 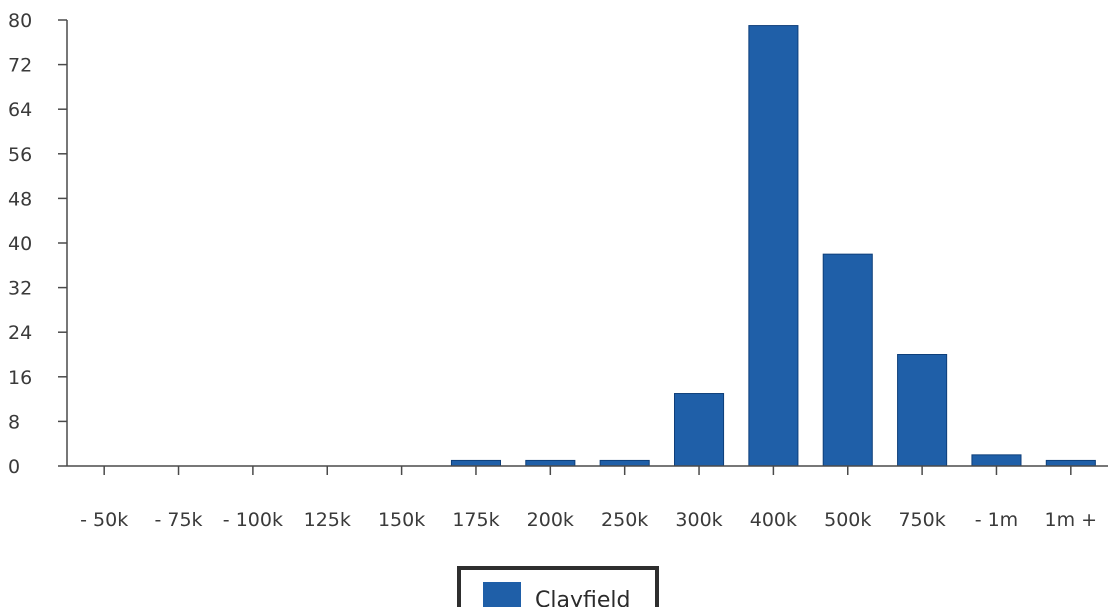 I want to click on x-tick-label: 300k, so click(x=698, y=520).